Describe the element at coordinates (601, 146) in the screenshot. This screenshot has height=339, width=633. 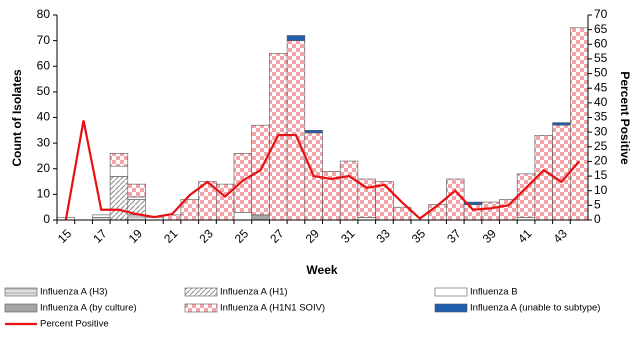
I see `y2-tick-label: 25` at that location.